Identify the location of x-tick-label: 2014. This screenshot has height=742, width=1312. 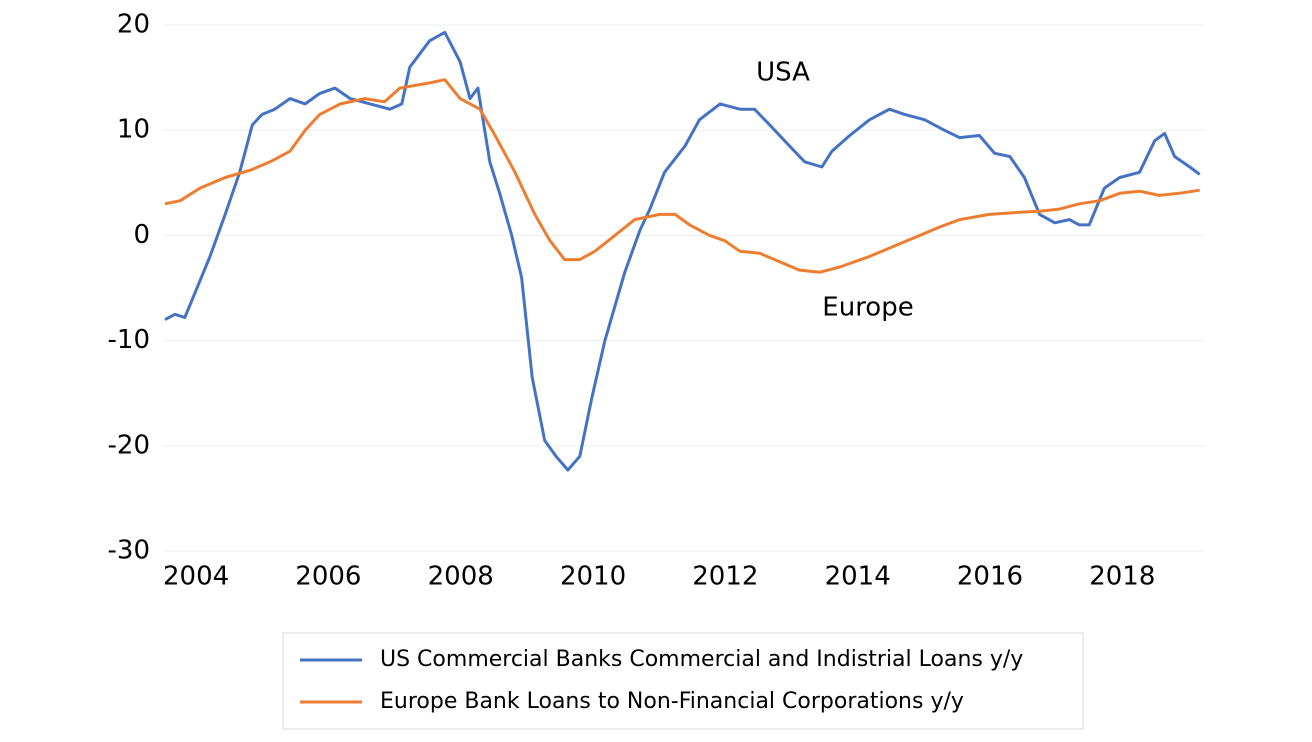
(858, 577).